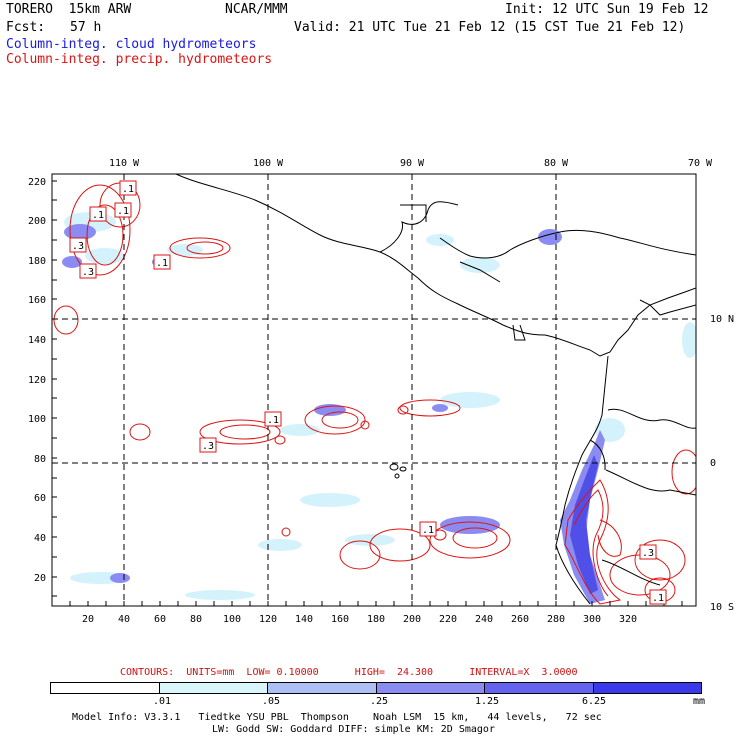 This screenshot has width=740, height=740. Describe the element at coordinates (487, 701) in the screenshot. I see `legend-tick: 1.25` at that location.